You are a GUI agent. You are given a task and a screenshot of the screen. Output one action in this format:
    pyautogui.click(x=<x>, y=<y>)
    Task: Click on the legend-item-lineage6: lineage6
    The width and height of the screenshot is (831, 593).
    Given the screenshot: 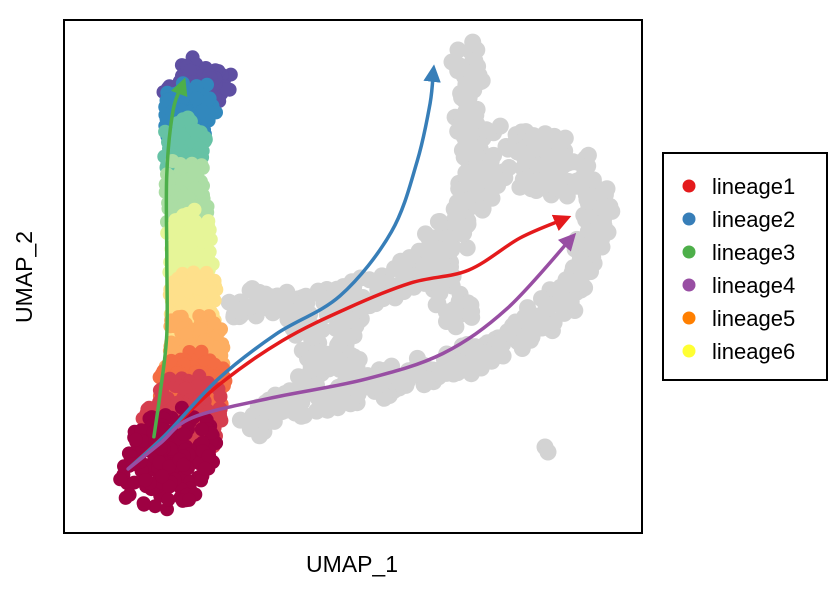 What is the action you would take?
    pyautogui.click(x=738, y=351)
    